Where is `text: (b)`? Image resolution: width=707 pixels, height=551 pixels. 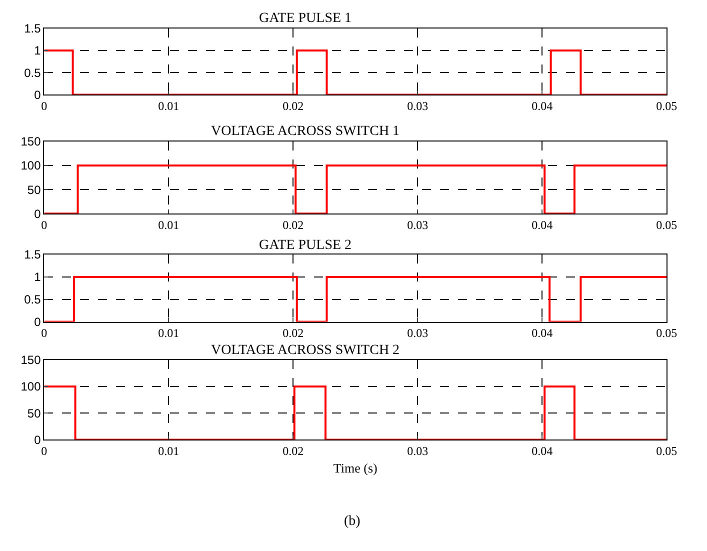
text: (b) is located at coordinates (352, 521).